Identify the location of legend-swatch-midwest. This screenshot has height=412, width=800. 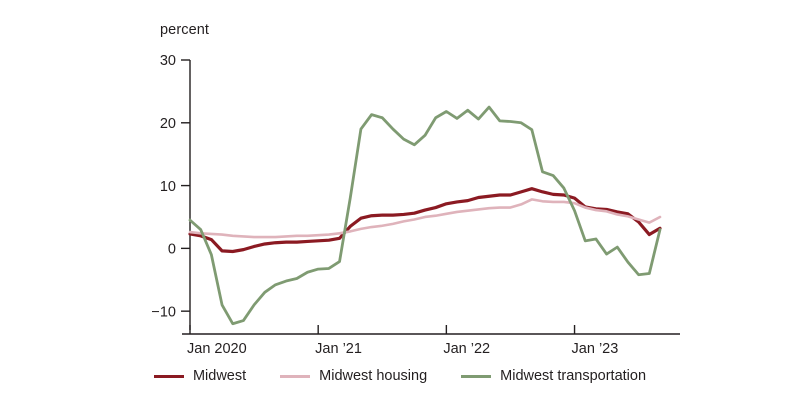
(168, 376).